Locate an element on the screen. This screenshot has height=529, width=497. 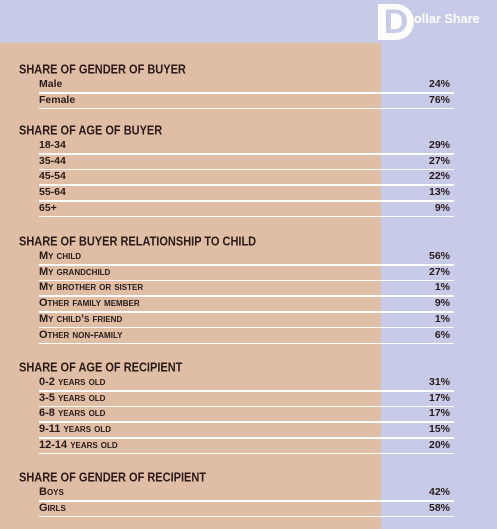
row-value: 22% is located at coordinates (439, 176).